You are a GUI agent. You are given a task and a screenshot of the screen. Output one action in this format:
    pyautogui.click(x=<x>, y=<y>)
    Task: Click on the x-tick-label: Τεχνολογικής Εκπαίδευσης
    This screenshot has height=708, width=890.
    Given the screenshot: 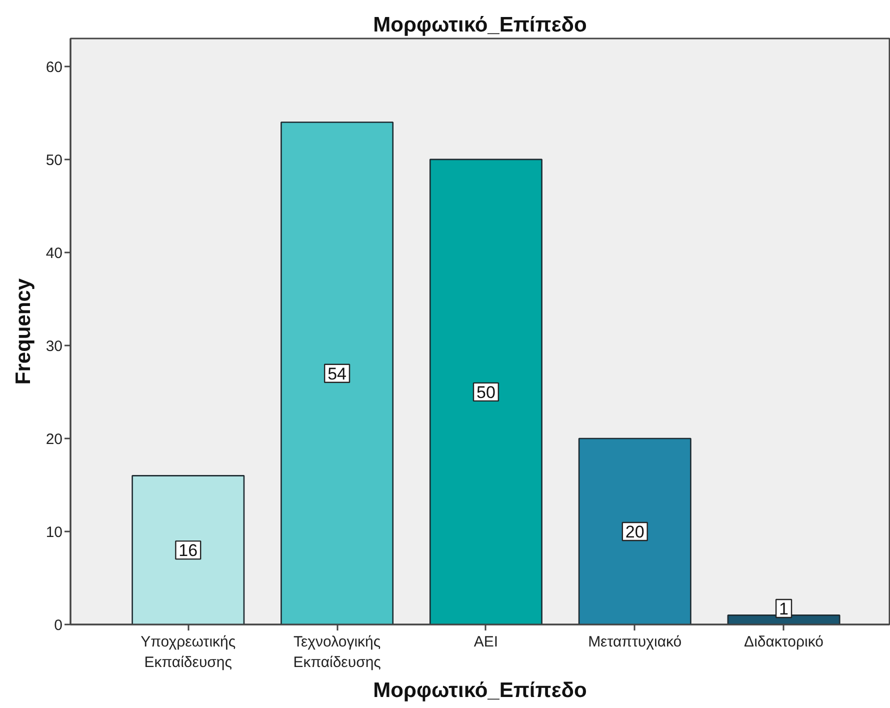 What is the action you would take?
    pyautogui.click(x=337, y=652)
    